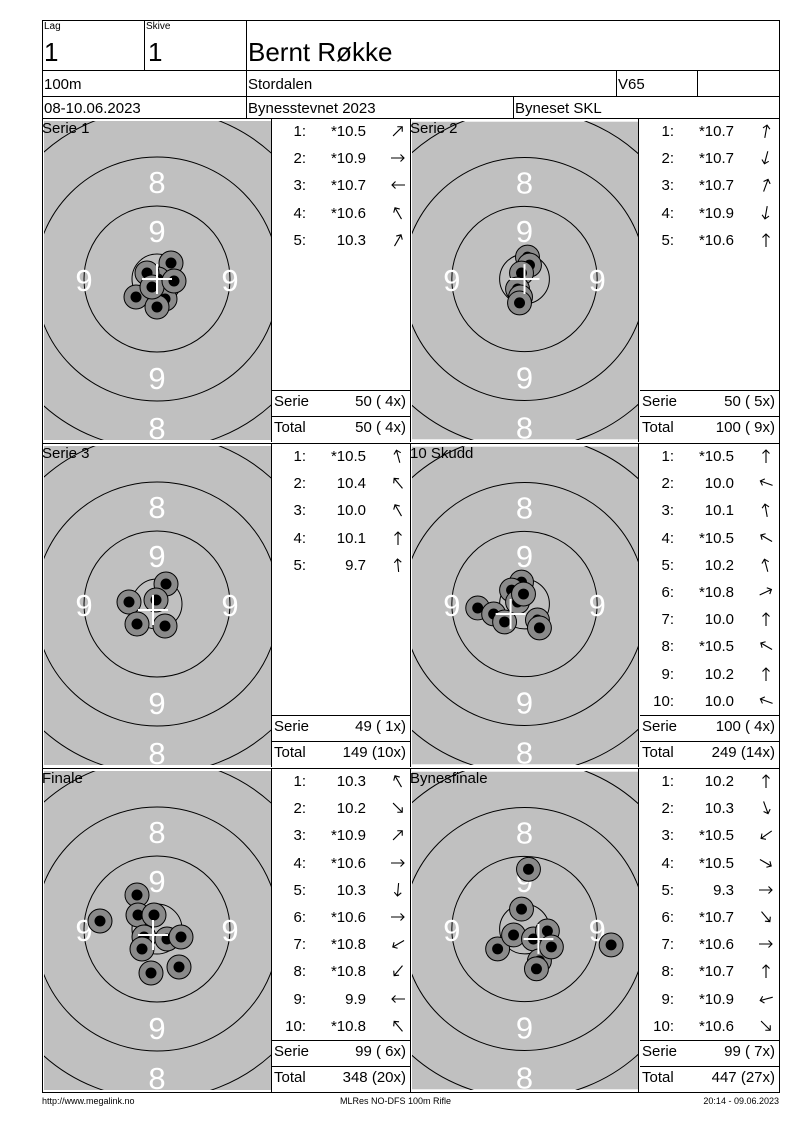 This screenshot has width=800, height=1130. What do you see at coordinates (558, 108) in the screenshot?
I see `organizer: Byneset SKL` at bounding box center [558, 108].